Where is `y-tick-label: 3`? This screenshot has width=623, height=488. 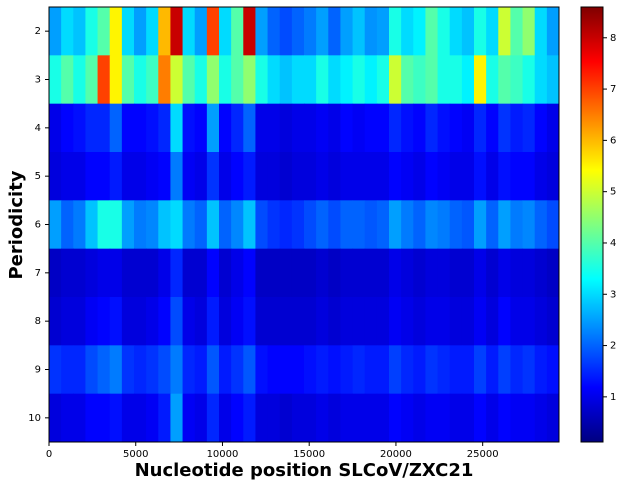 y-tick-label: 3 is located at coordinates (38, 80).